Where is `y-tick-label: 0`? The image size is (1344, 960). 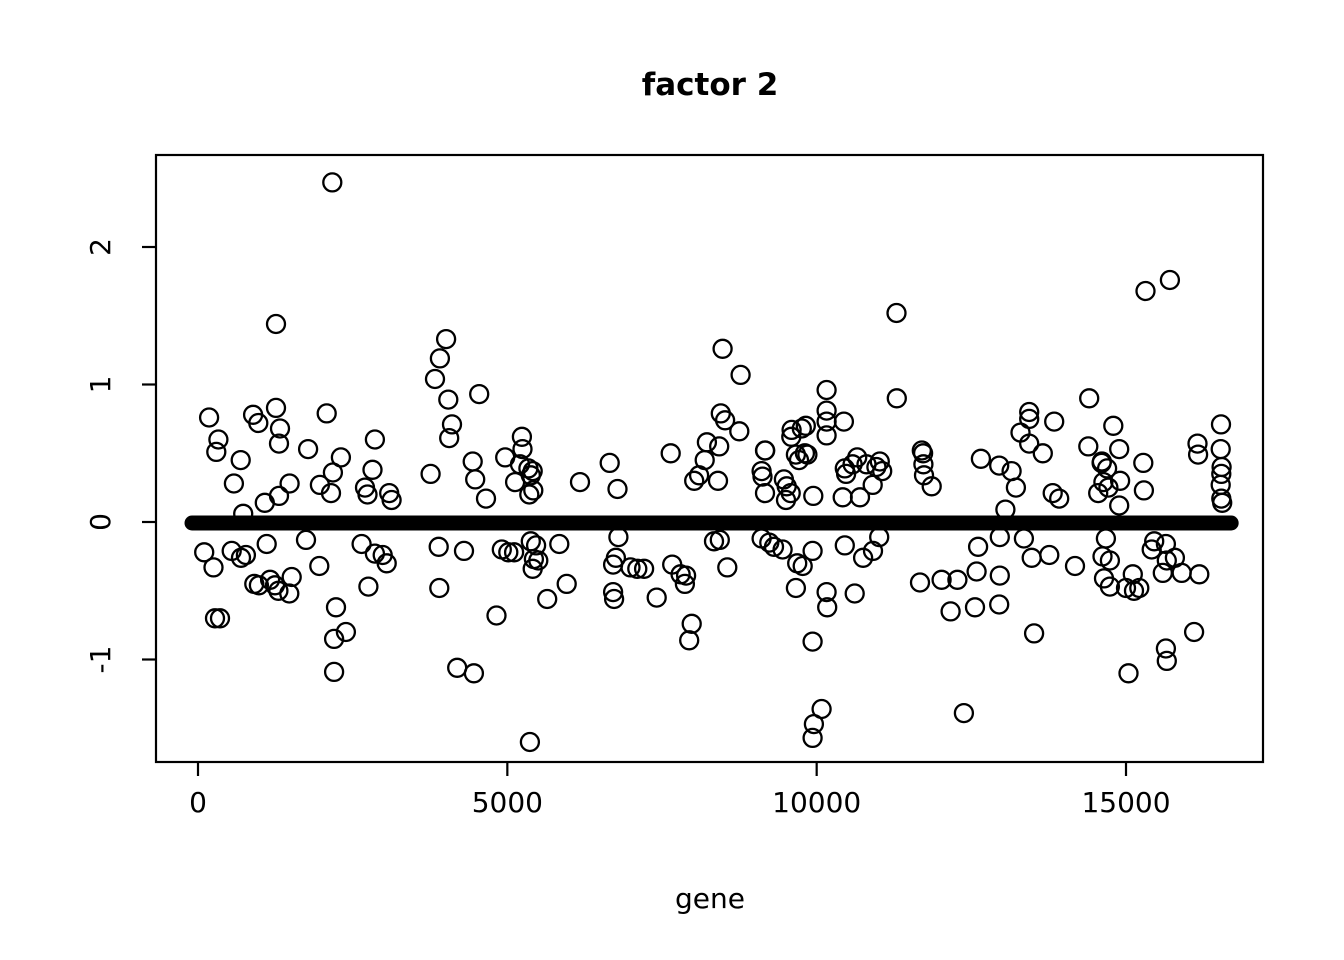 y-tick-label: 0 is located at coordinates (100, 522).